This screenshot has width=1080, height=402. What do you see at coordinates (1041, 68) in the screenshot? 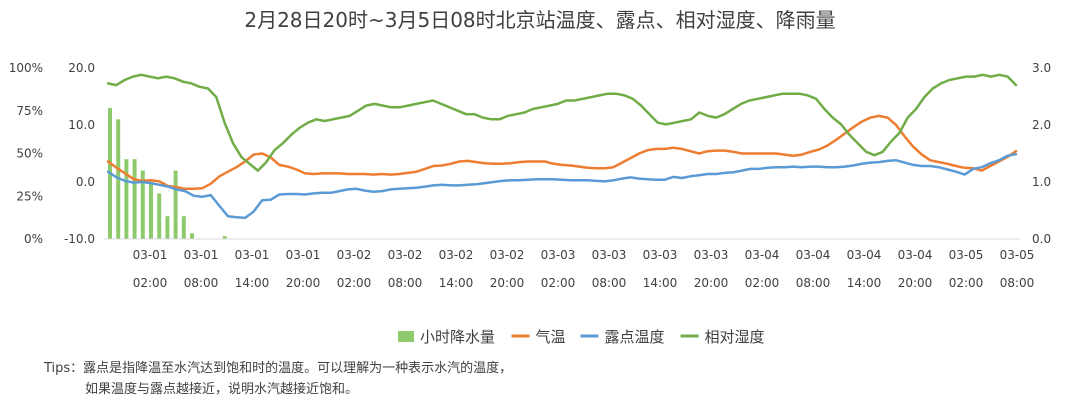
I see `y-right-tick: 3.0` at bounding box center [1041, 68].